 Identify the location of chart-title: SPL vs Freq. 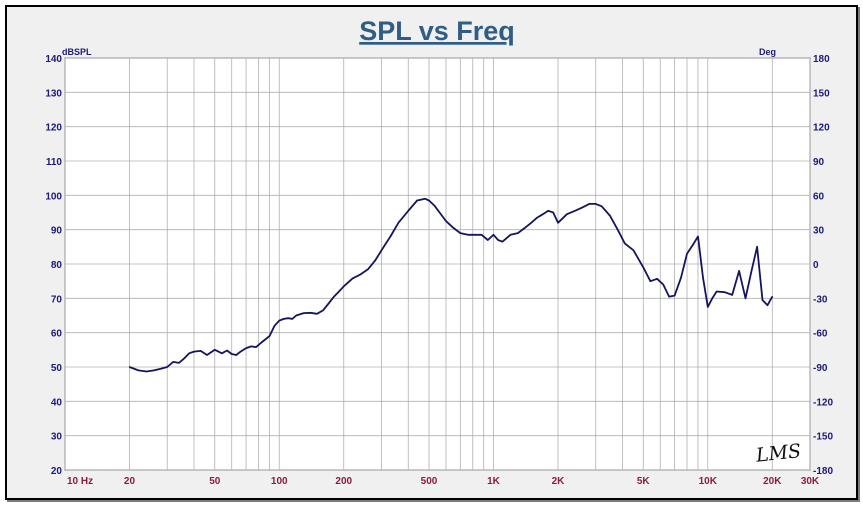
(437, 31).